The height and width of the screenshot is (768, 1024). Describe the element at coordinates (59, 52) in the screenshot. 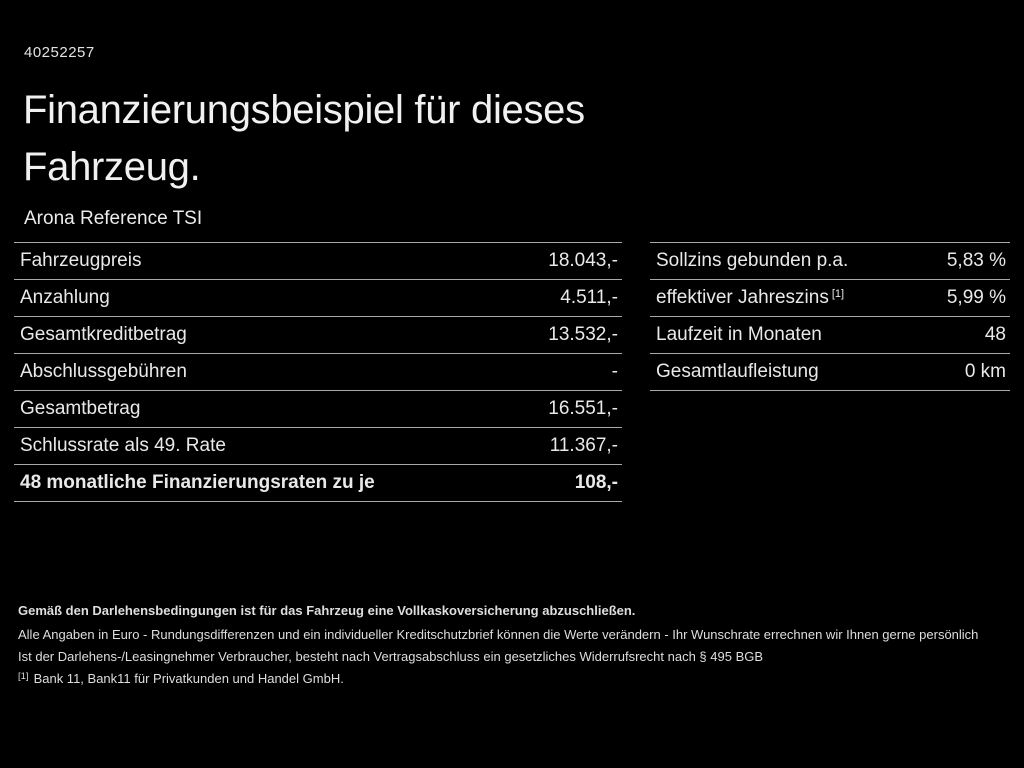

I see `offer-id: 40252257` at that location.